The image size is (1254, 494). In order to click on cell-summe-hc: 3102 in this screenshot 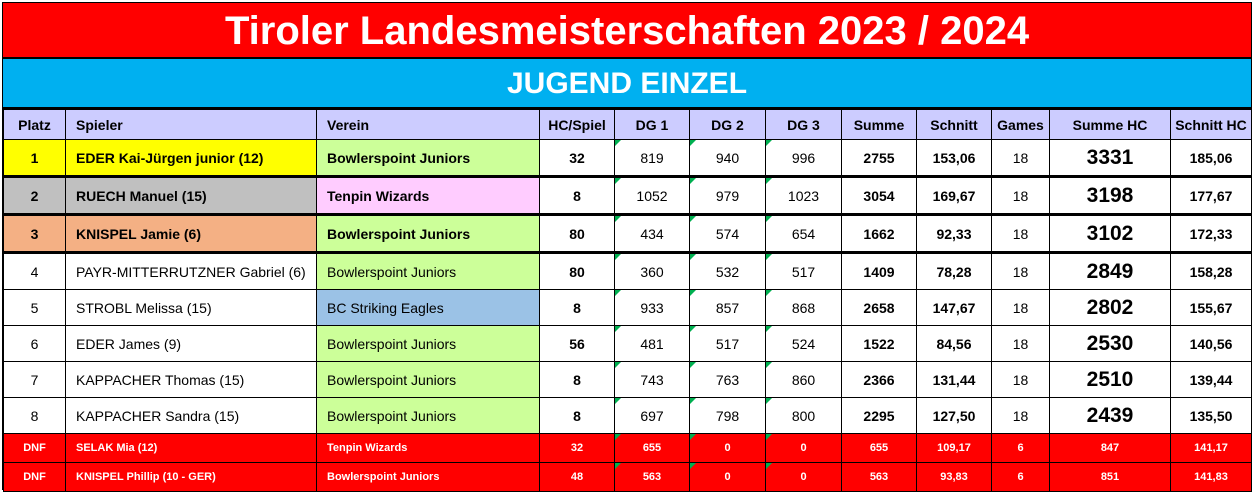, I will do `click(1110, 234)`.